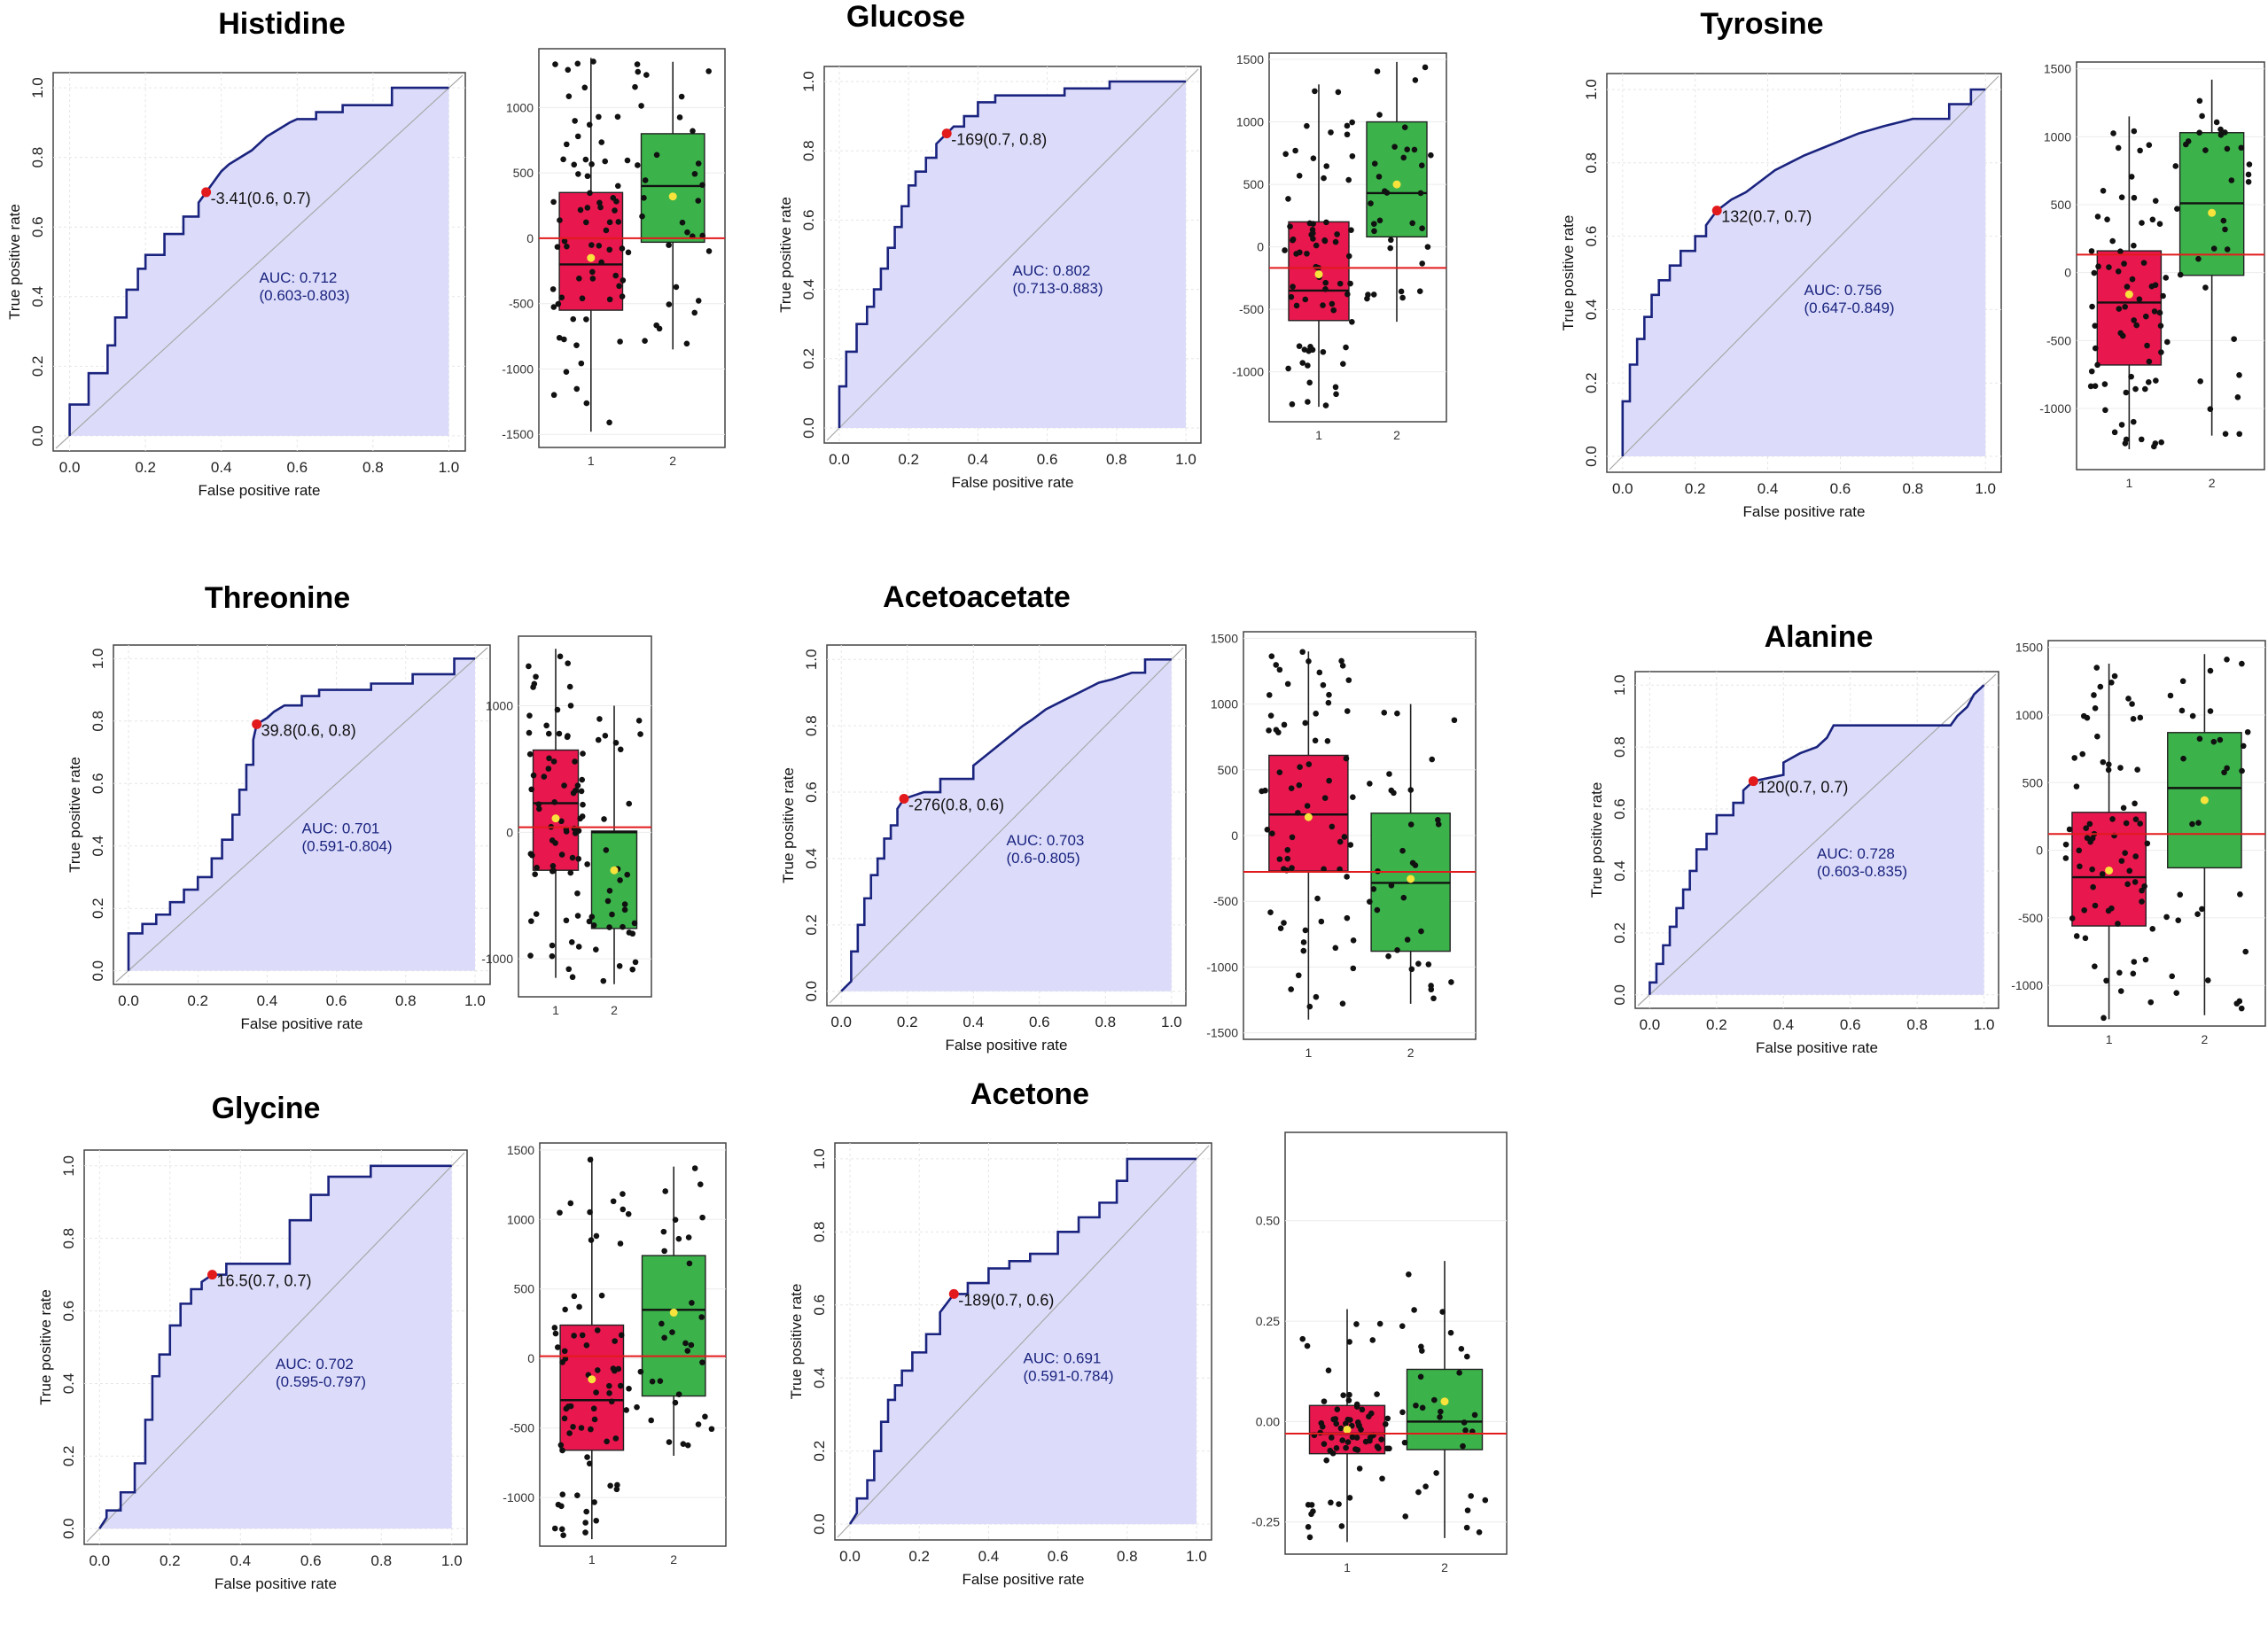 The image size is (2268, 1625). I want to click on roc-x-tick: 0.0, so click(128, 1000).